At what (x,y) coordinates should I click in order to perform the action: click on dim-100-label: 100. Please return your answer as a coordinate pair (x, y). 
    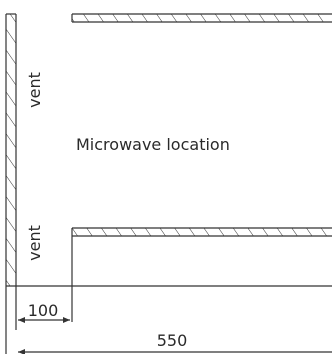
    Looking at the image, I should click on (43, 310).